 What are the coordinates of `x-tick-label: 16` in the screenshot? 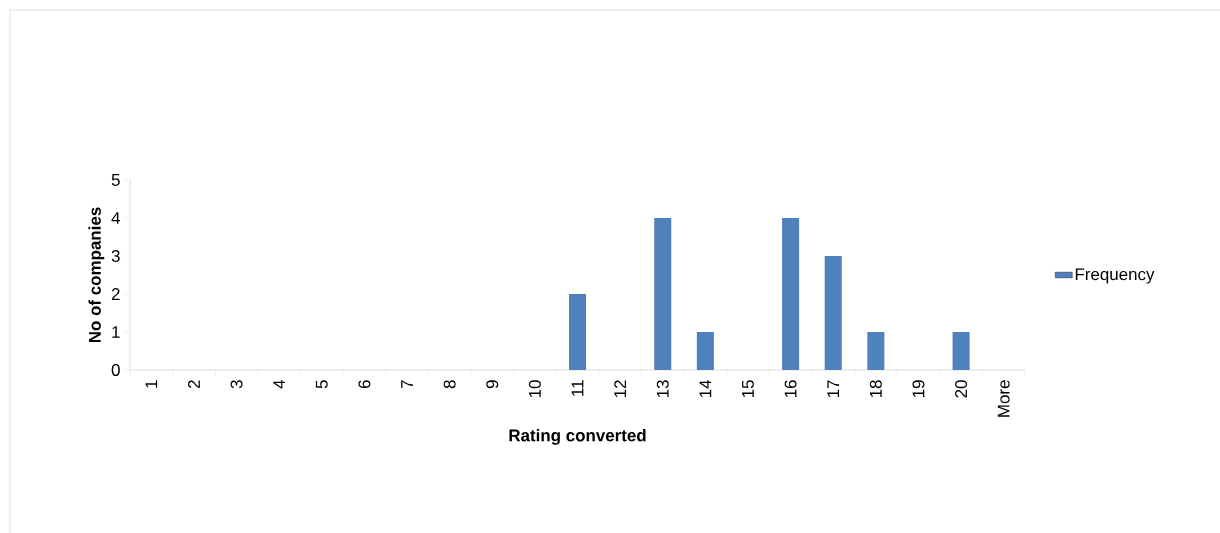 It's located at (790, 389).